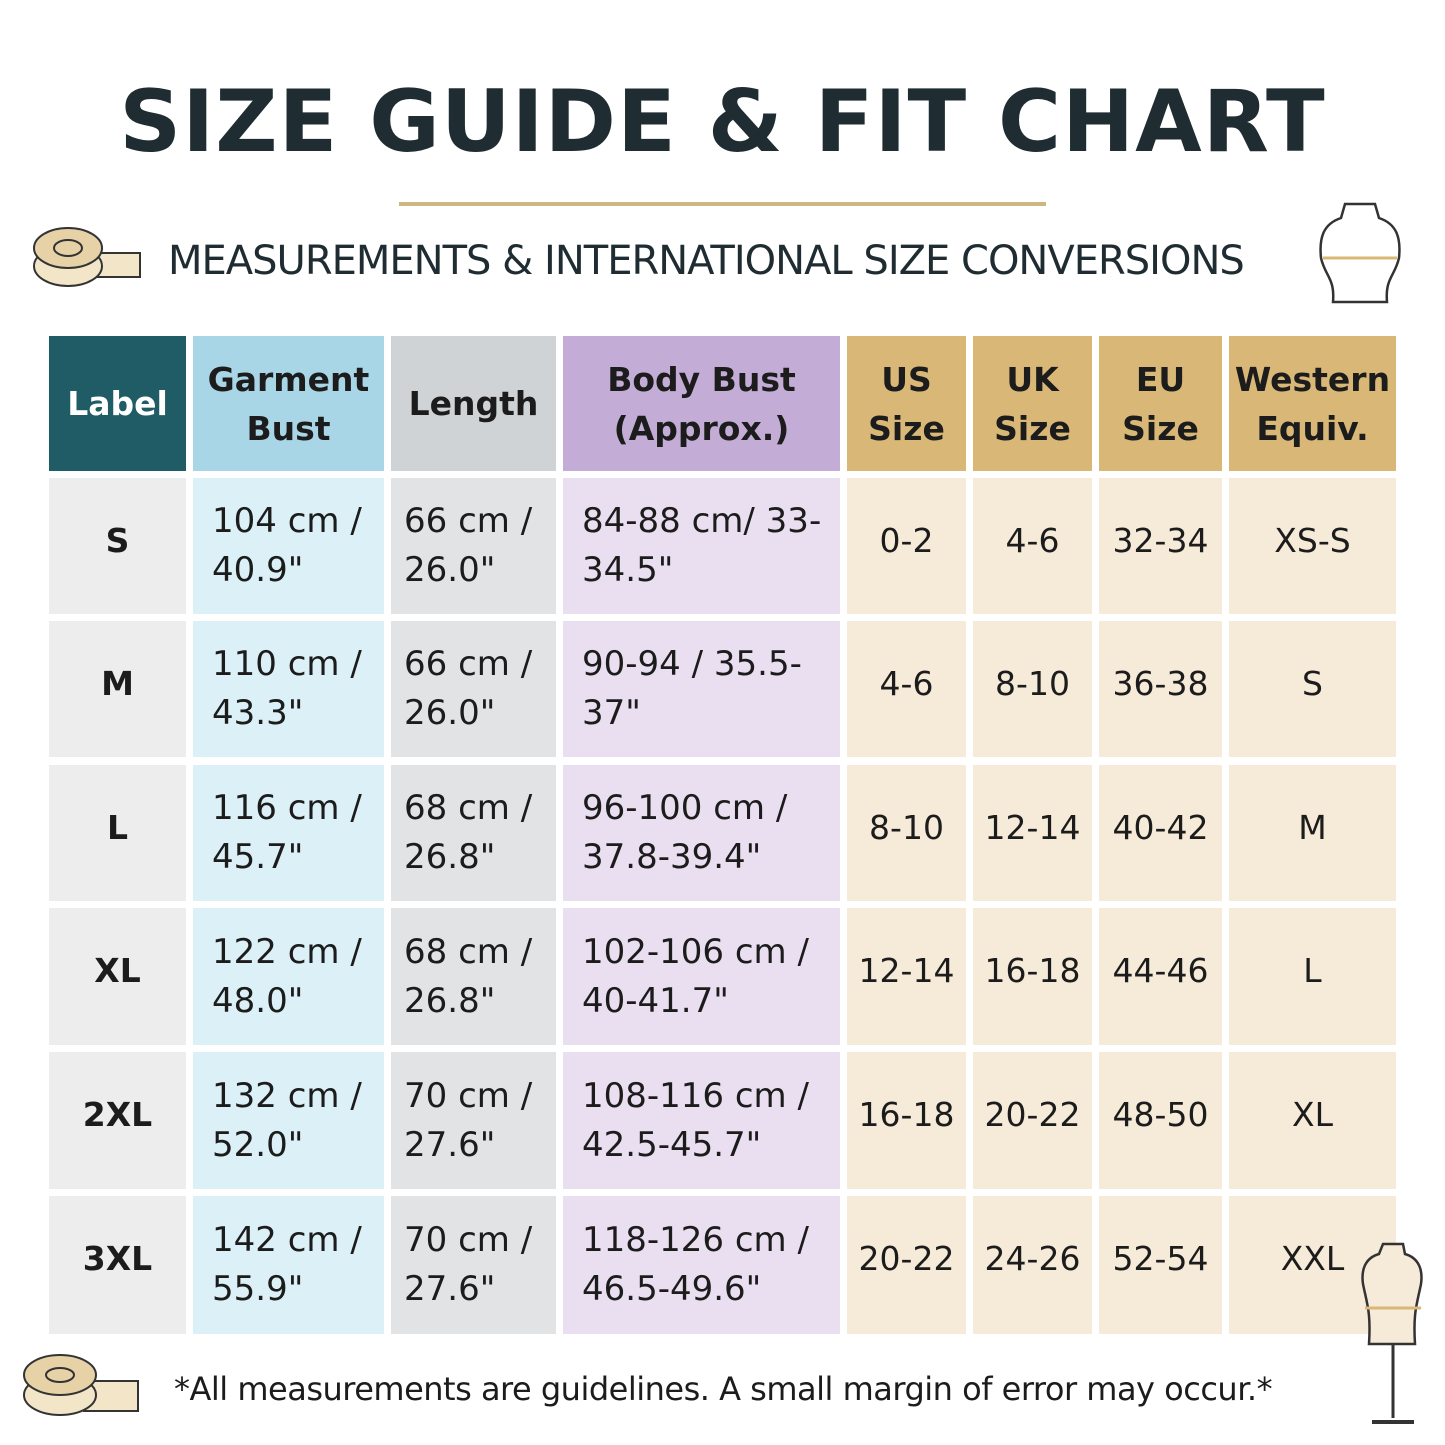 Image resolution: width=1445 pixels, height=1445 pixels. Describe the element at coordinates (1312, 546) in the screenshot. I see `table-cell: XS-S` at that location.